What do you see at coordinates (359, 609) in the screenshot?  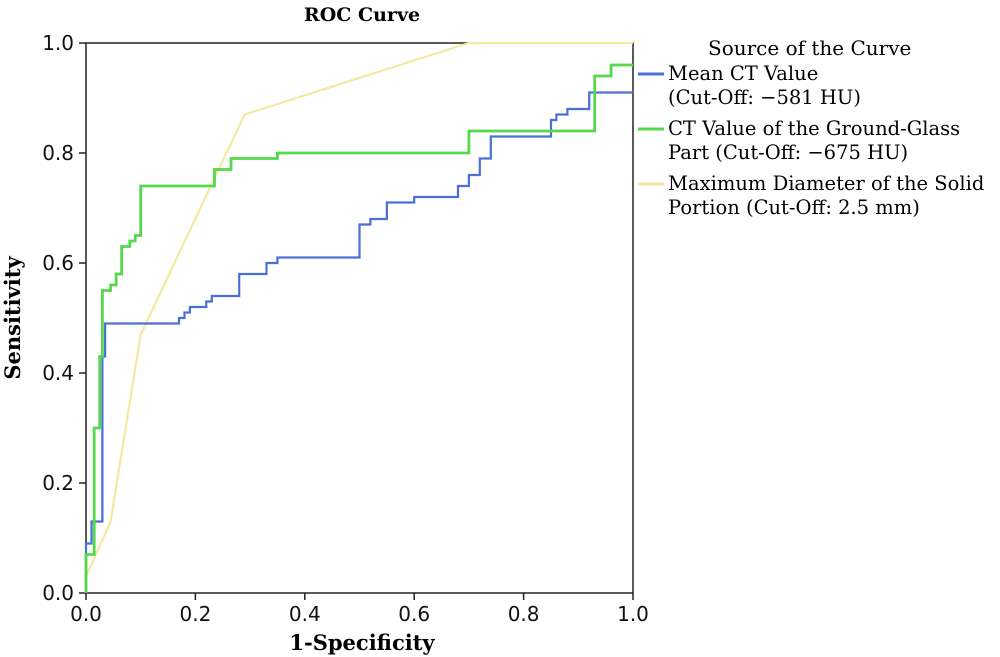 I see `x-axis: 0.0 0.2 0.4 0.6 0.8 1.0` at bounding box center [359, 609].